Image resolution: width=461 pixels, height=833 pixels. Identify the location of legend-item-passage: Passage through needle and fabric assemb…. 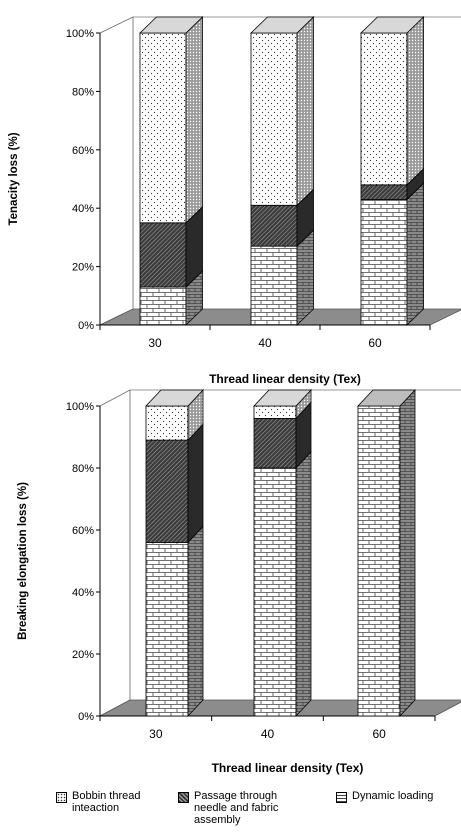
(228, 808).